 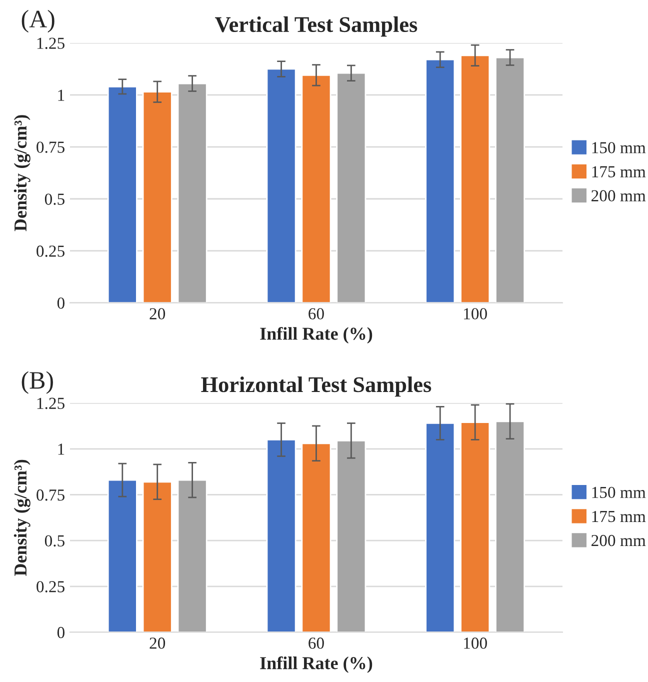 What do you see at coordinates (38, 21) in the screenshot?
I see `text: (A)` at bounding box center [38, 21].